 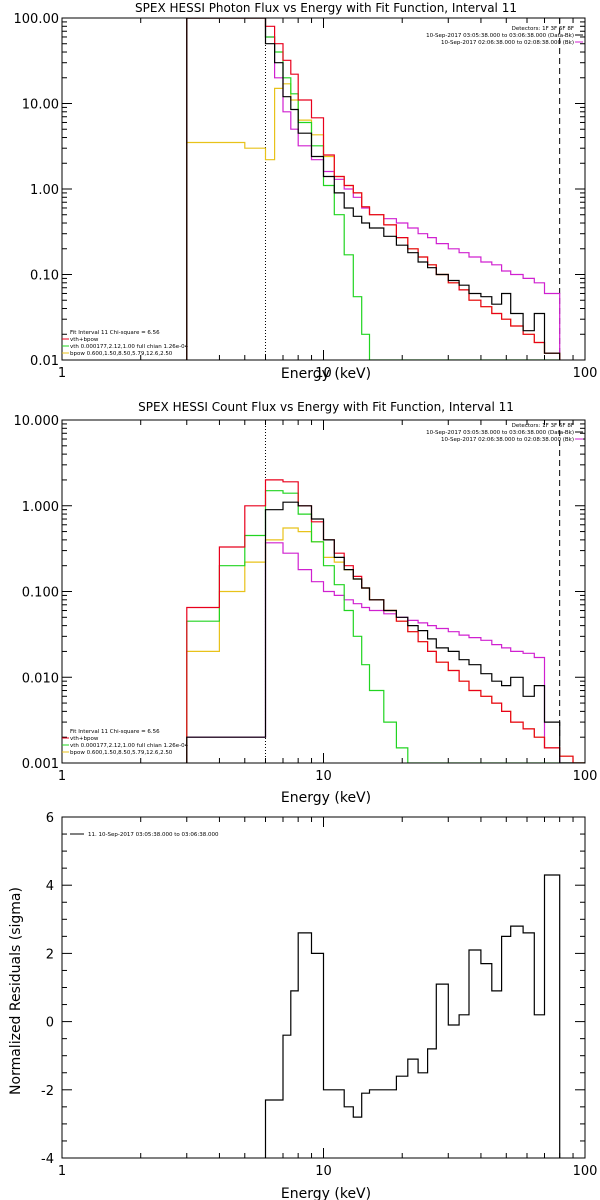 What do you see at coordinates (16, 991) in the screenshot?
I see `residuals-y-axis-label: Normalized Residuals (sigma)` at bounding box center [16, 991].